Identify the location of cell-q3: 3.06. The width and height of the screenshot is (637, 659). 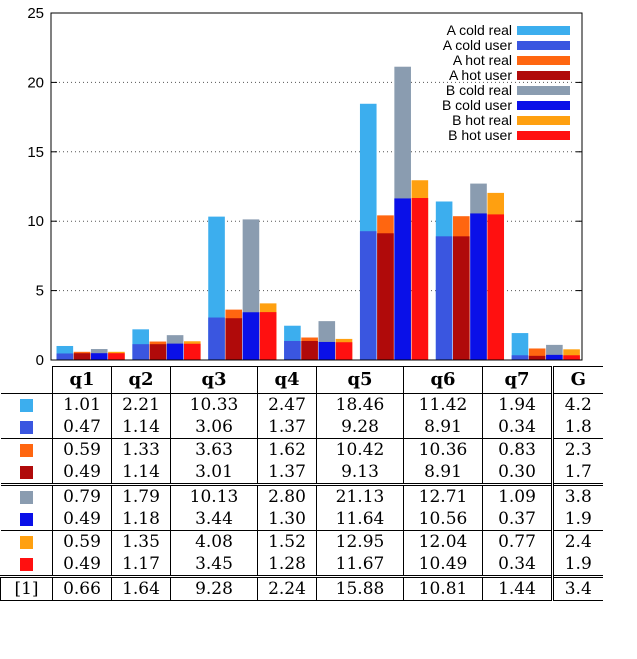
(214, 427).